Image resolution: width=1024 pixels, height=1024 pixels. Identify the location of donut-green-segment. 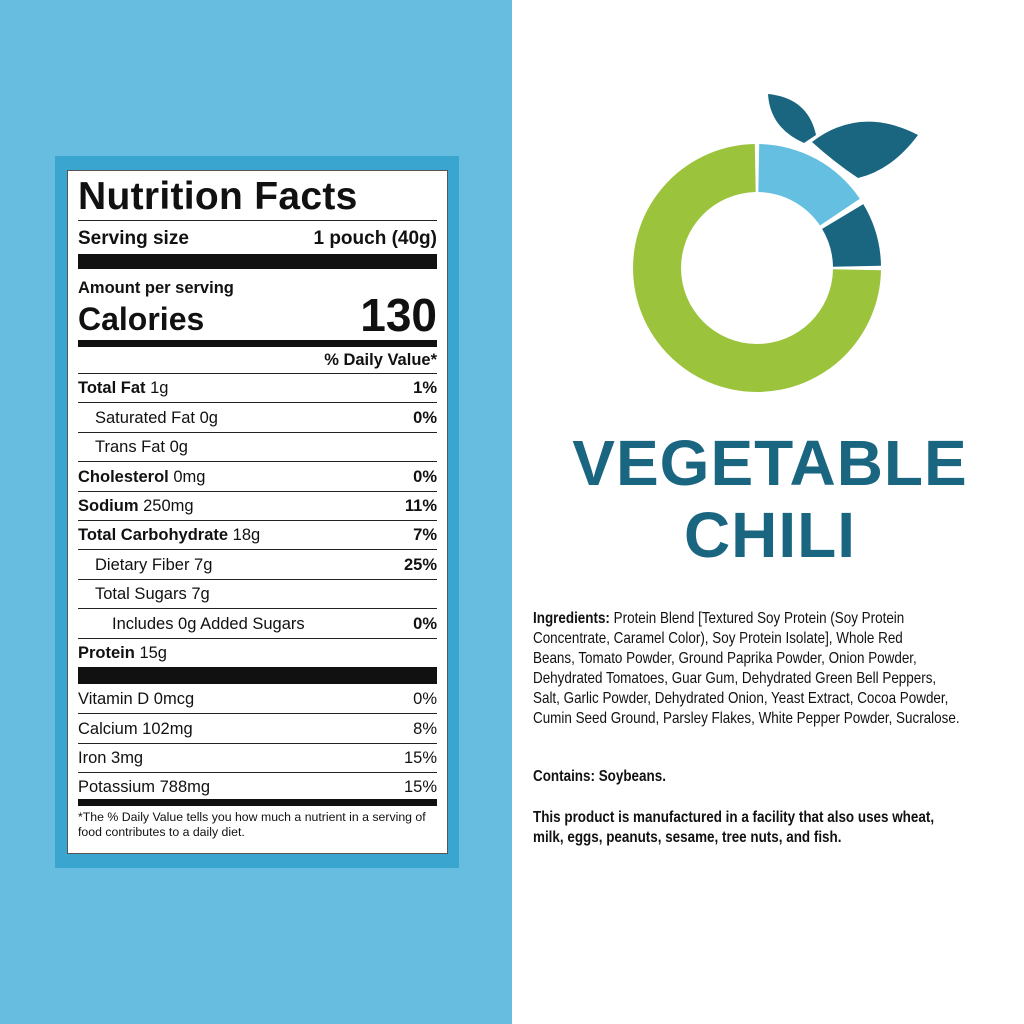
(757, 268).